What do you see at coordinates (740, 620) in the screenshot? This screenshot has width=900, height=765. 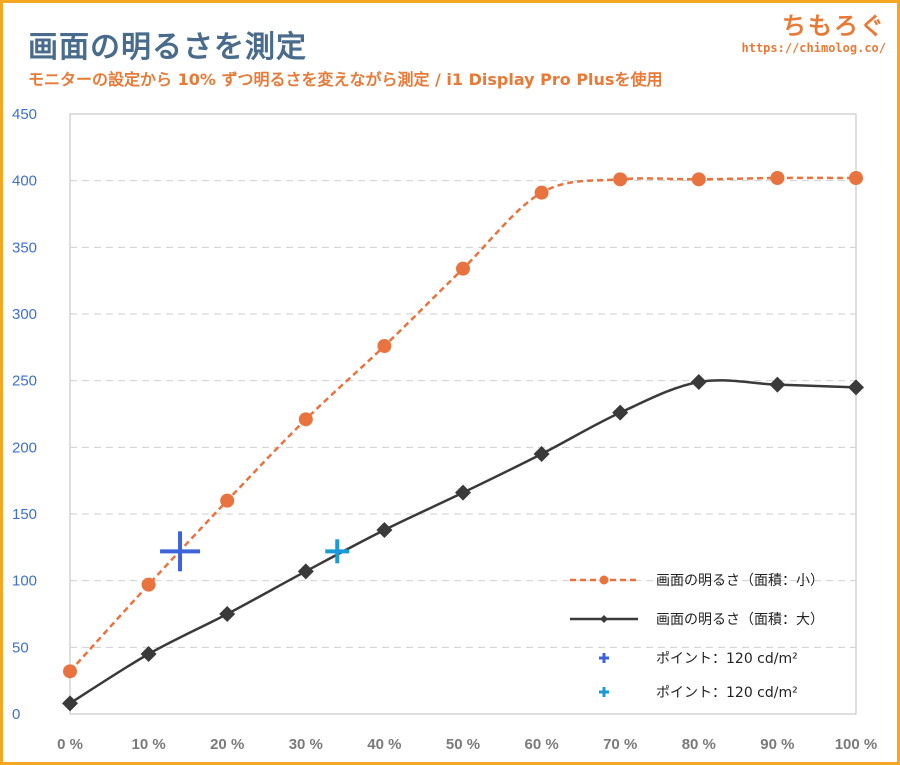 I see `legend-label: 画面の明るさ（面積：大）` at bounding box center [740, 620].